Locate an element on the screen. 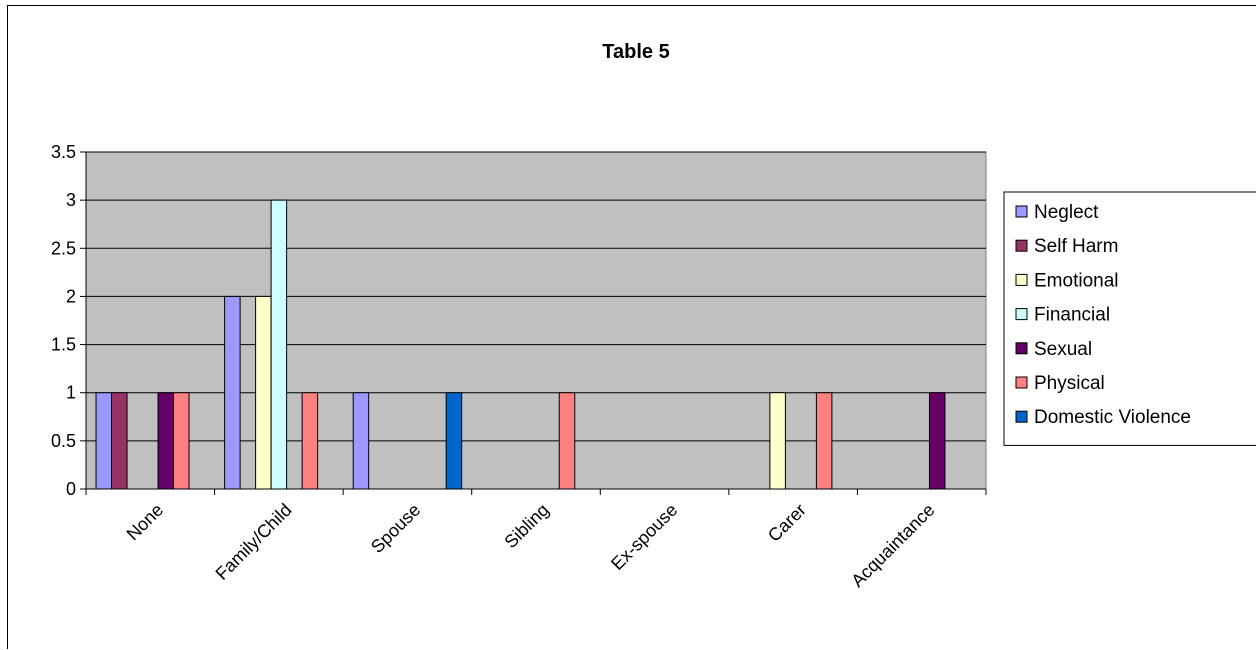 The width and height of the screenshot is (1256, 650). y-tick-label: 1.5 is located at coordinates (63, 345).